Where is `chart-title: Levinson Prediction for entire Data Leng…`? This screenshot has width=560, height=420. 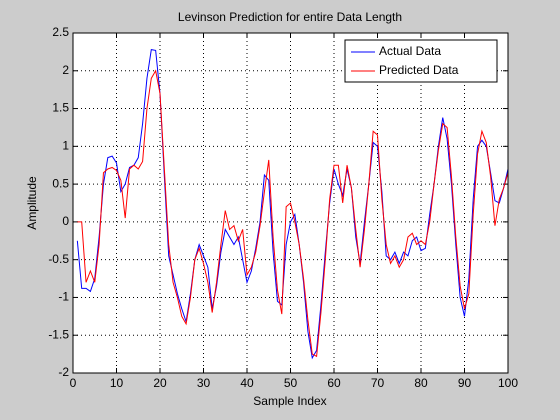 chart-title: Levinson Prediction for entire Data Leng… is located at coordinates (290, 17).